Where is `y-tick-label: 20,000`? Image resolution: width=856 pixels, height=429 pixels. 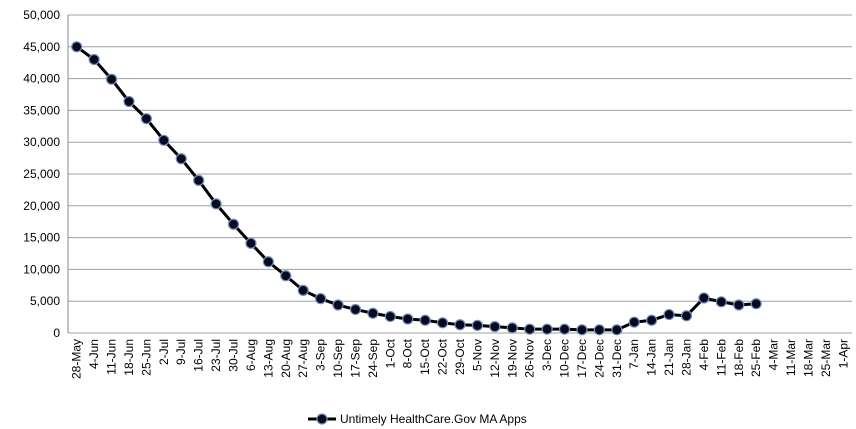
y-tick-label: 20,000 is located at coordinates (41, 206).